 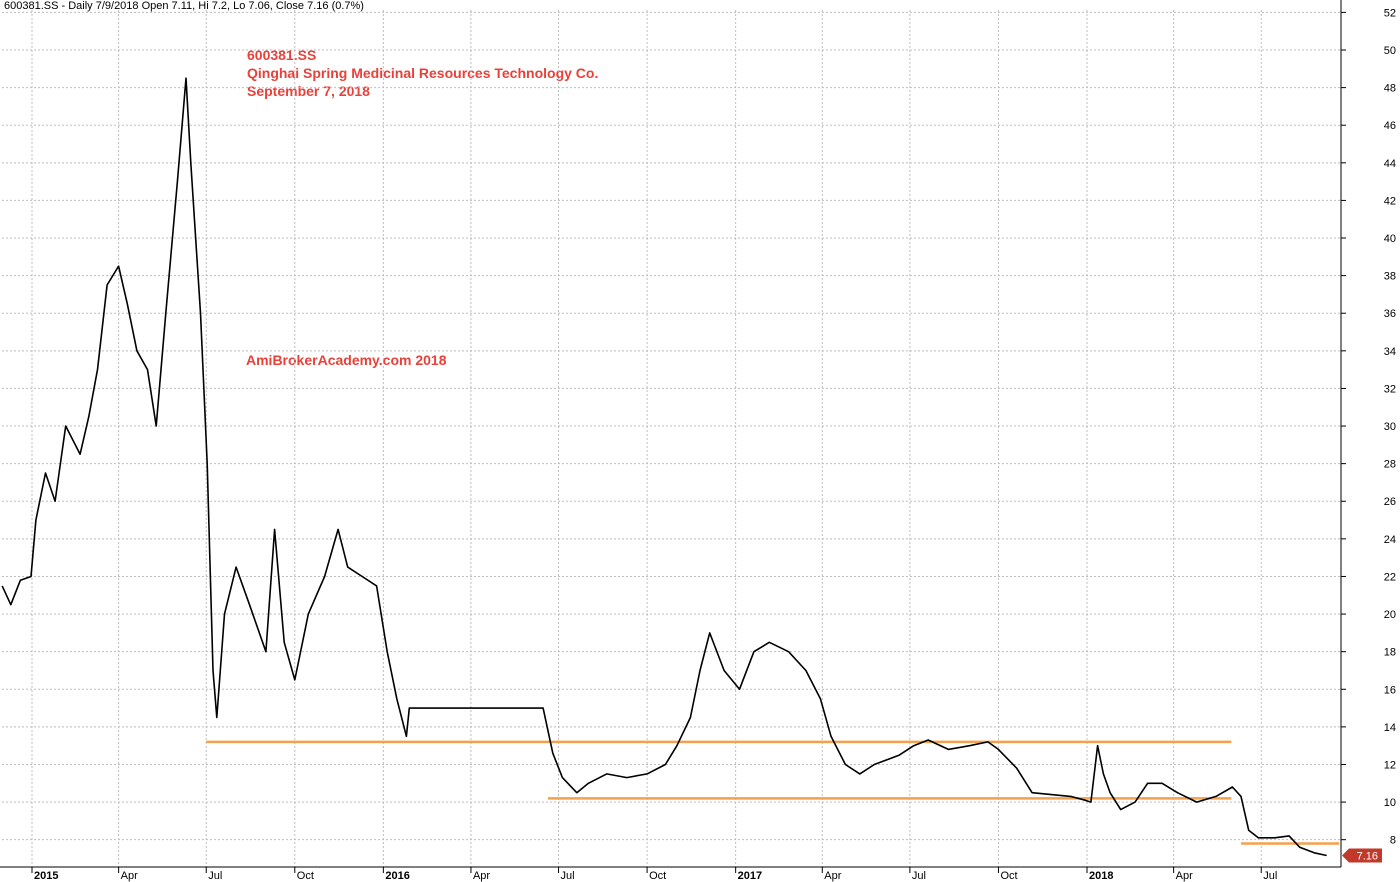 I want to click on y-tick-label: 32, so click(x=1390, y=389).